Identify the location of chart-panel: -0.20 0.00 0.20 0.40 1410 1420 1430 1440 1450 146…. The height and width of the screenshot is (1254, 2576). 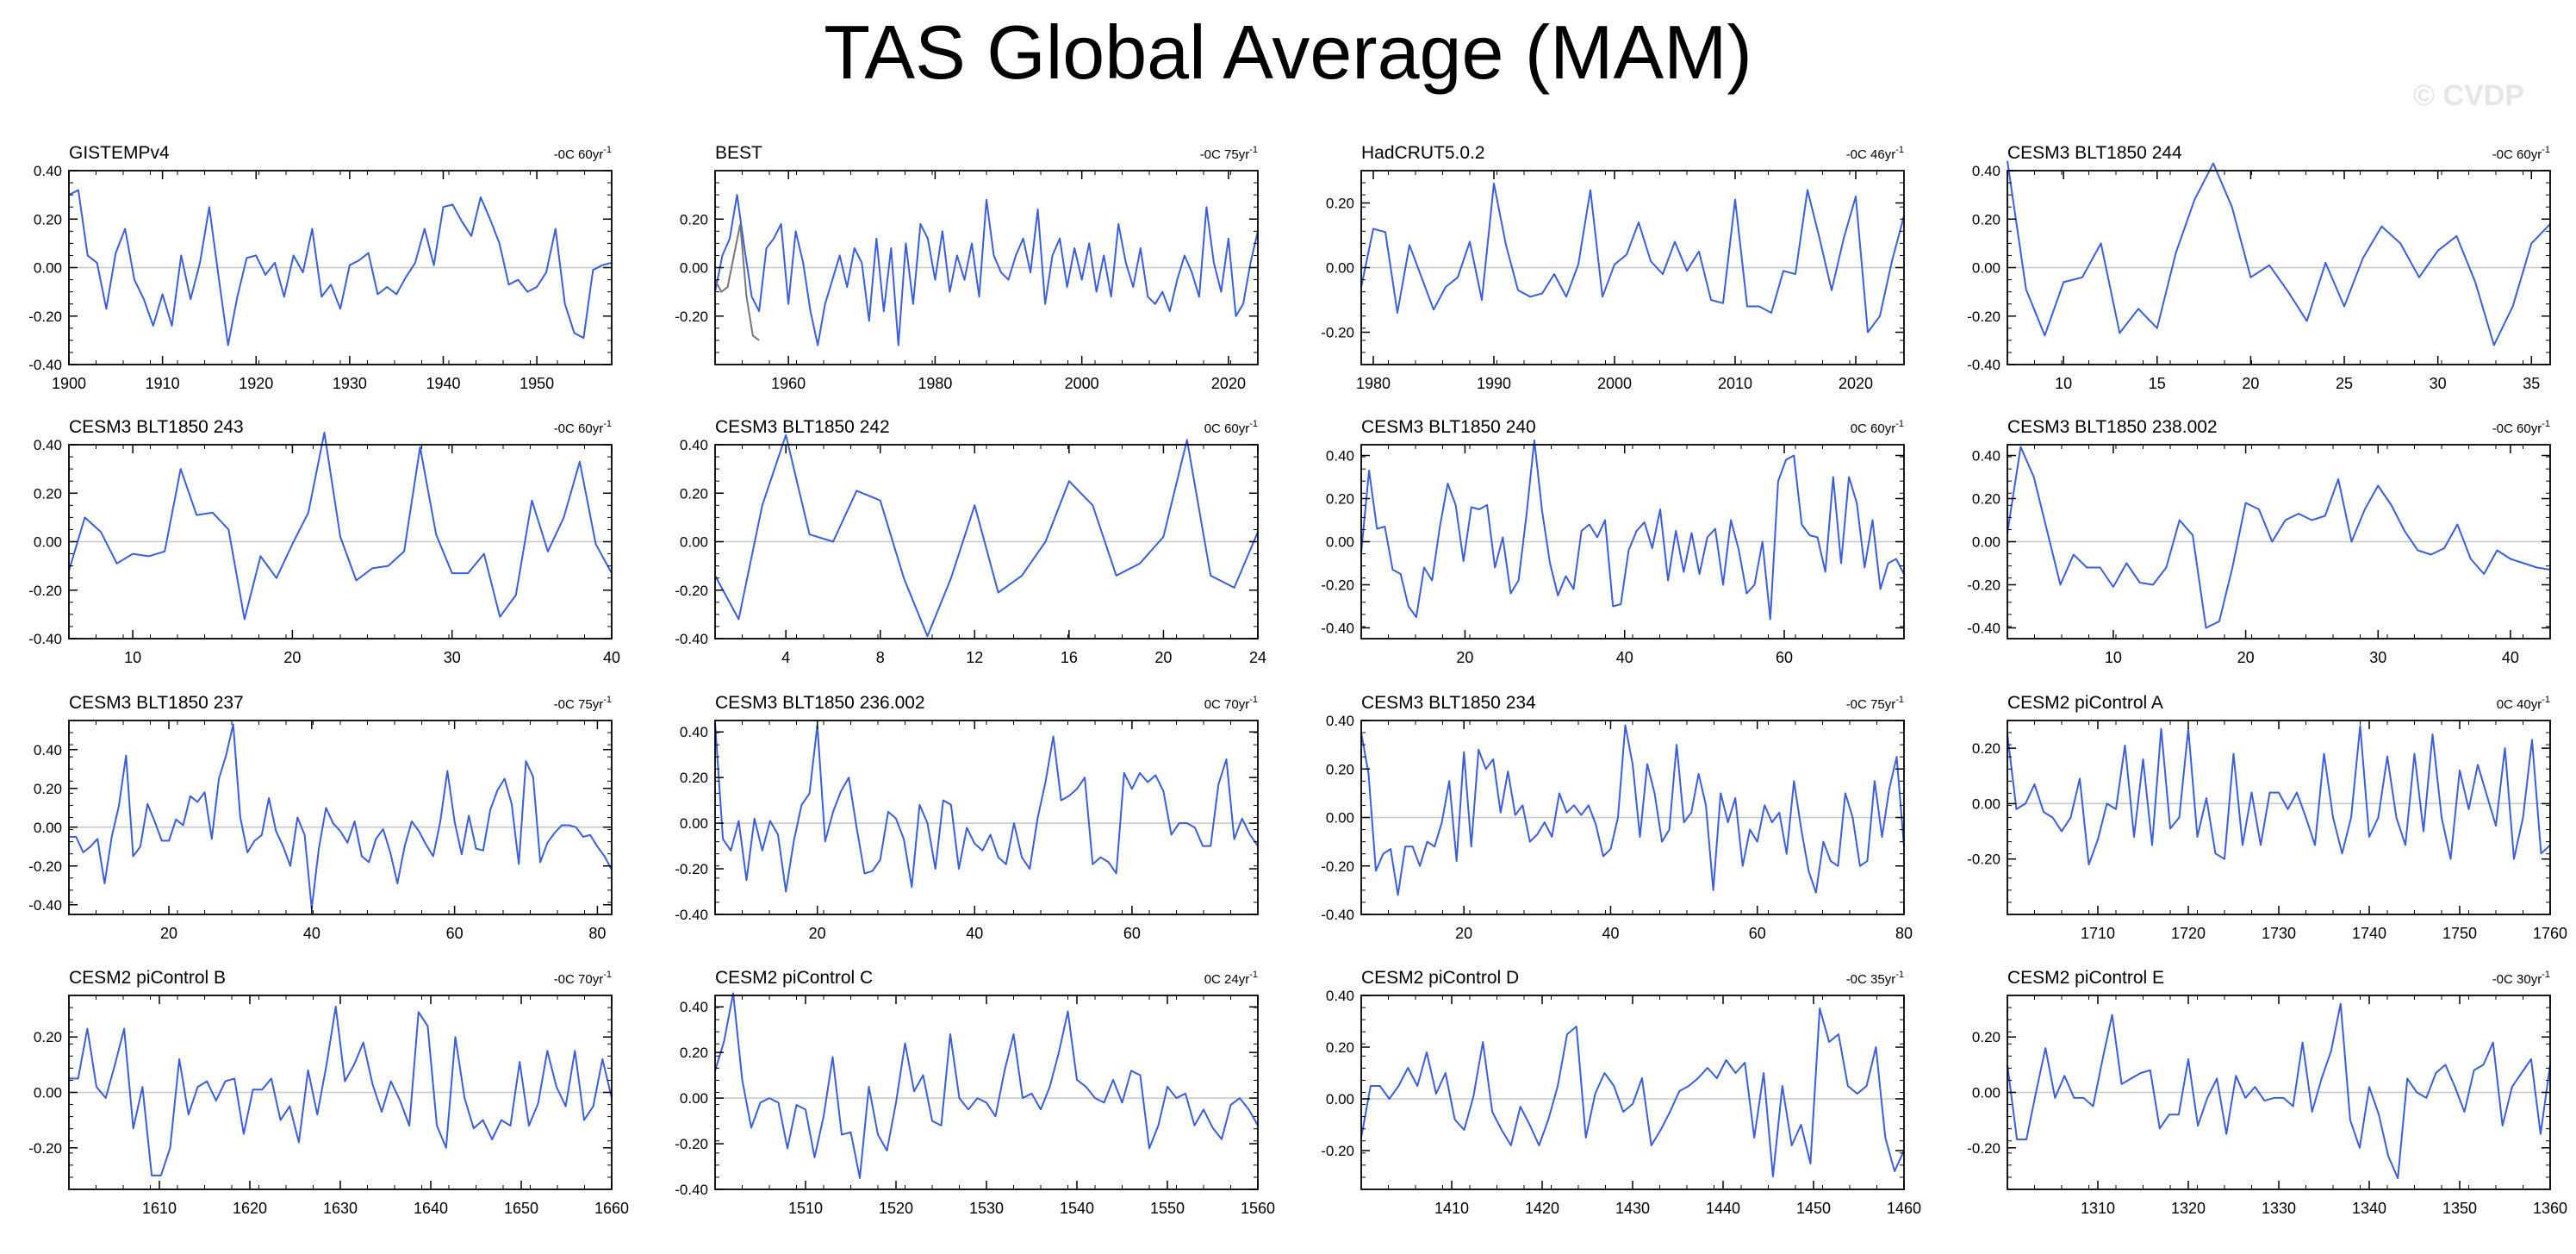
(1621, 1092).